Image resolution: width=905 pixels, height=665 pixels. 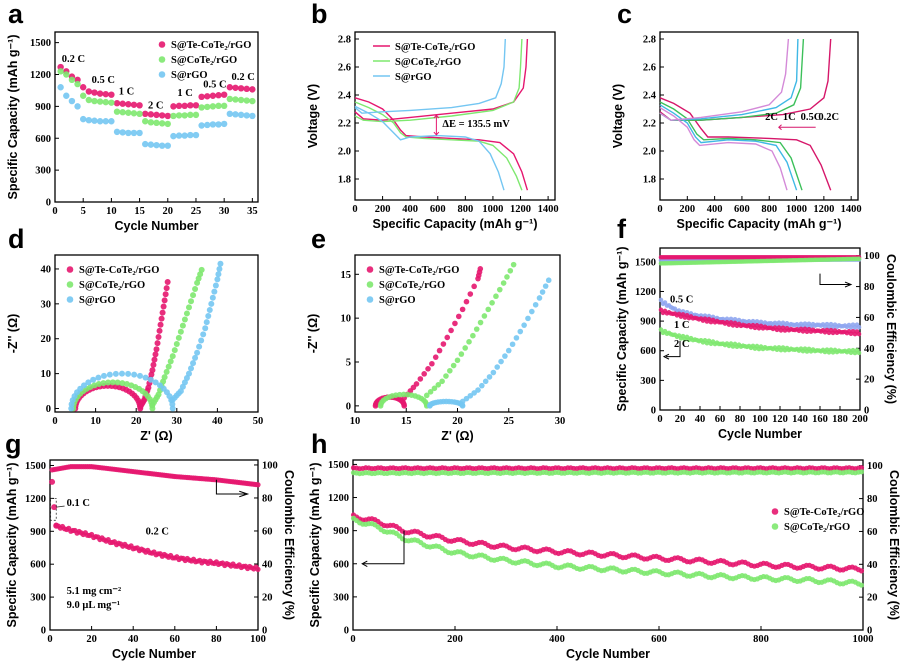 What do you see at coordinates (344, 180) in the screenshot?
I see `y-tick-label: 1.8` at bounding box center [344, 180].